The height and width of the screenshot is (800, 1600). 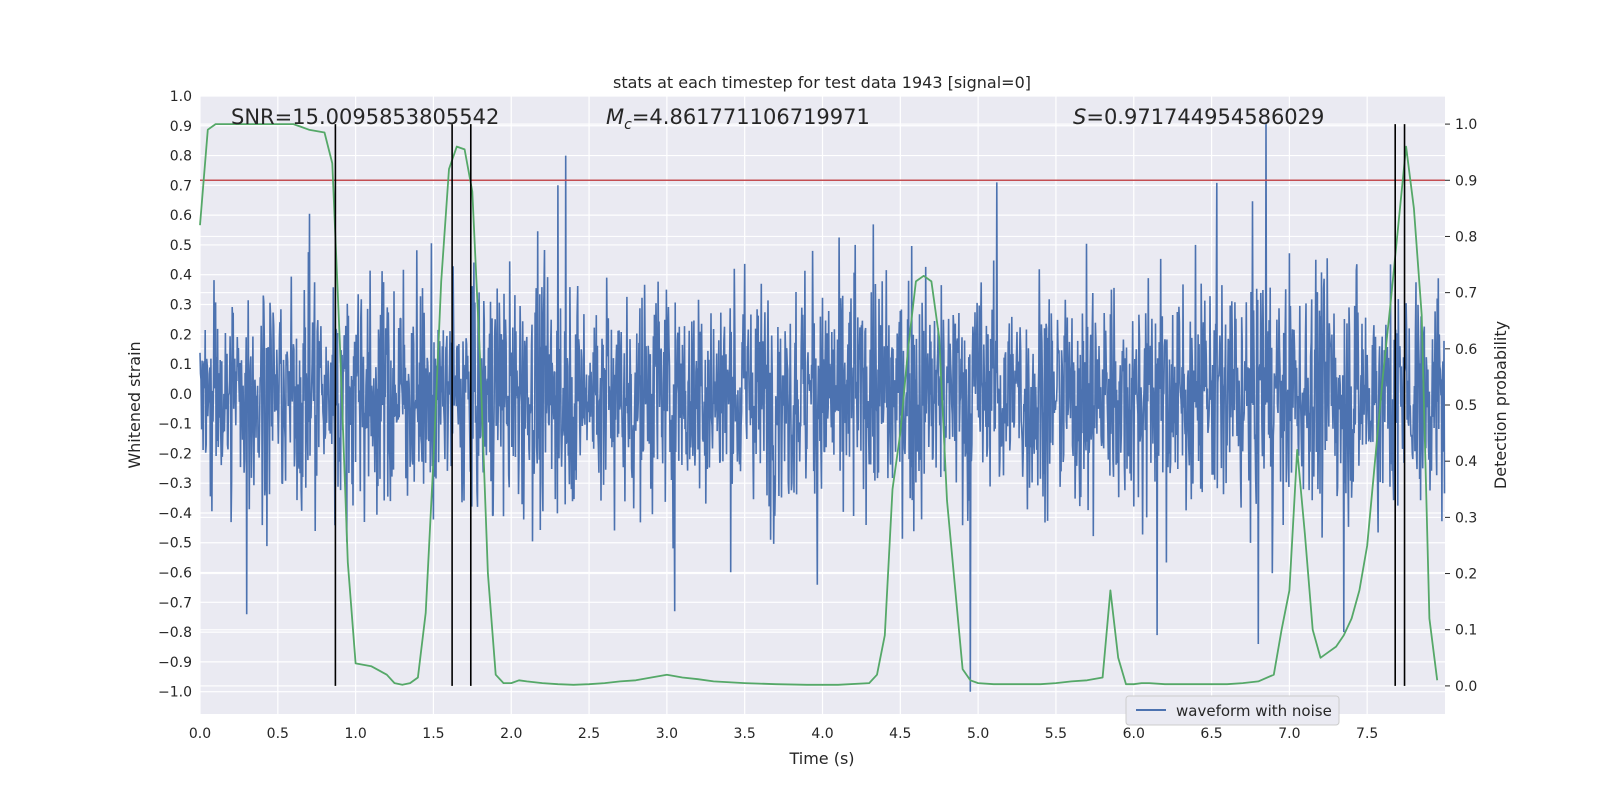 I want to click on mc-annotation: Mc=4.861771106719971, so click(x=738, y=119).